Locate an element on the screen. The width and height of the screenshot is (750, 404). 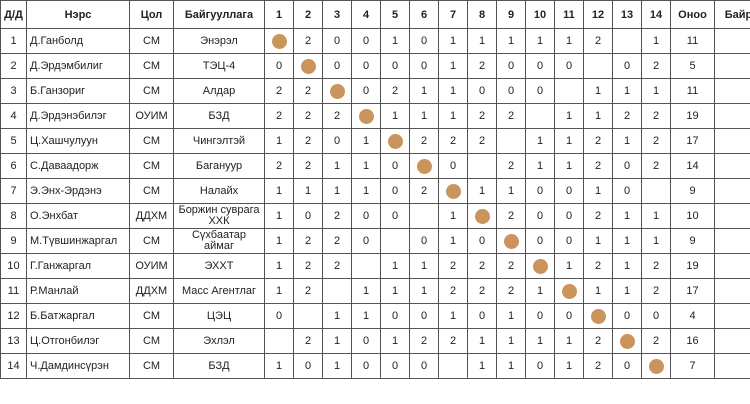
player-name: Б.Батжаргал is located at coordinates (78, 316).